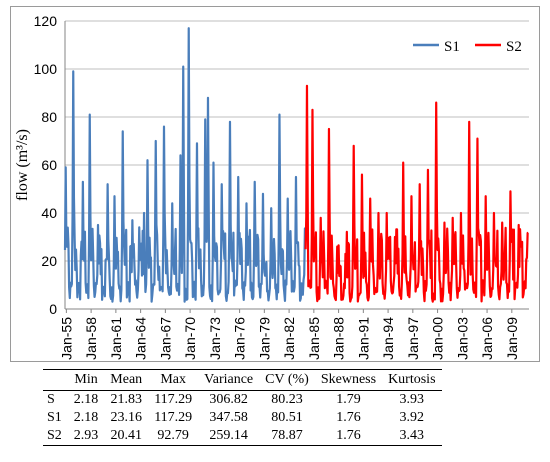 Image resolution: width=550 pixels, height=462 pixels. I want to click on table-cell: 3.43, so click(412, 436).